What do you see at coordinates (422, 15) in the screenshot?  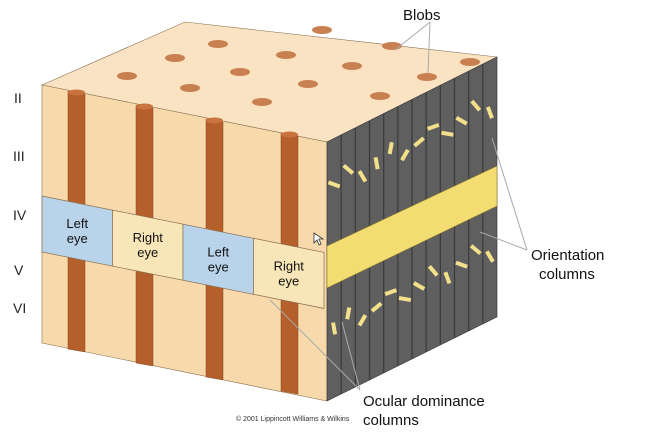 I see `blobs-label: Blobs` at bounding box center [422, 15].